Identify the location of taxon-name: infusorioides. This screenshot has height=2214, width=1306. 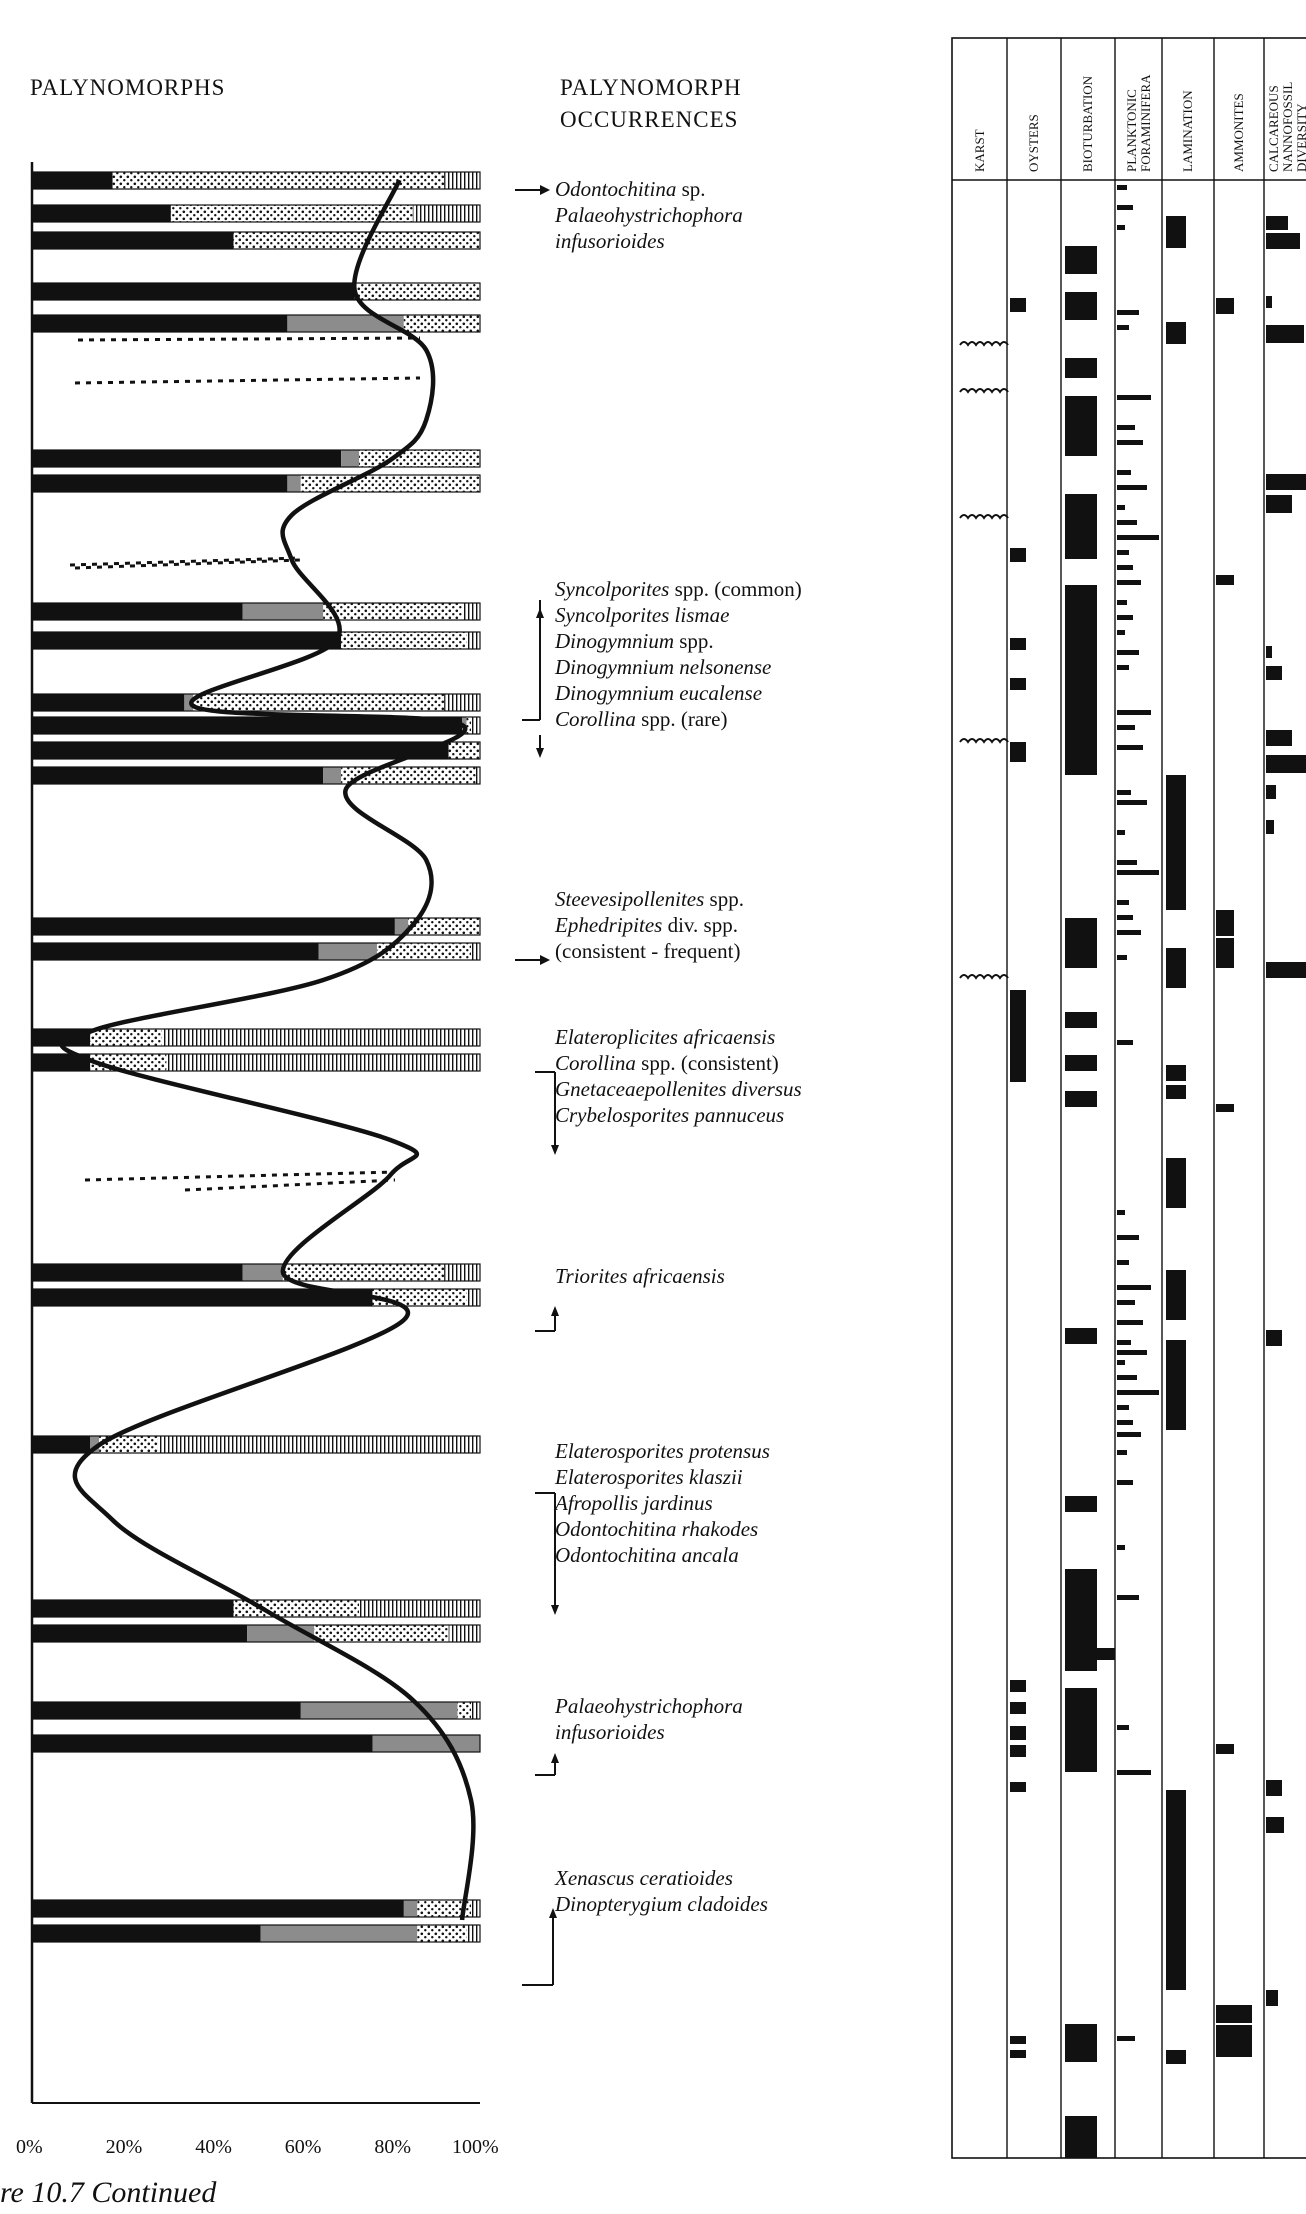
(610, 241).